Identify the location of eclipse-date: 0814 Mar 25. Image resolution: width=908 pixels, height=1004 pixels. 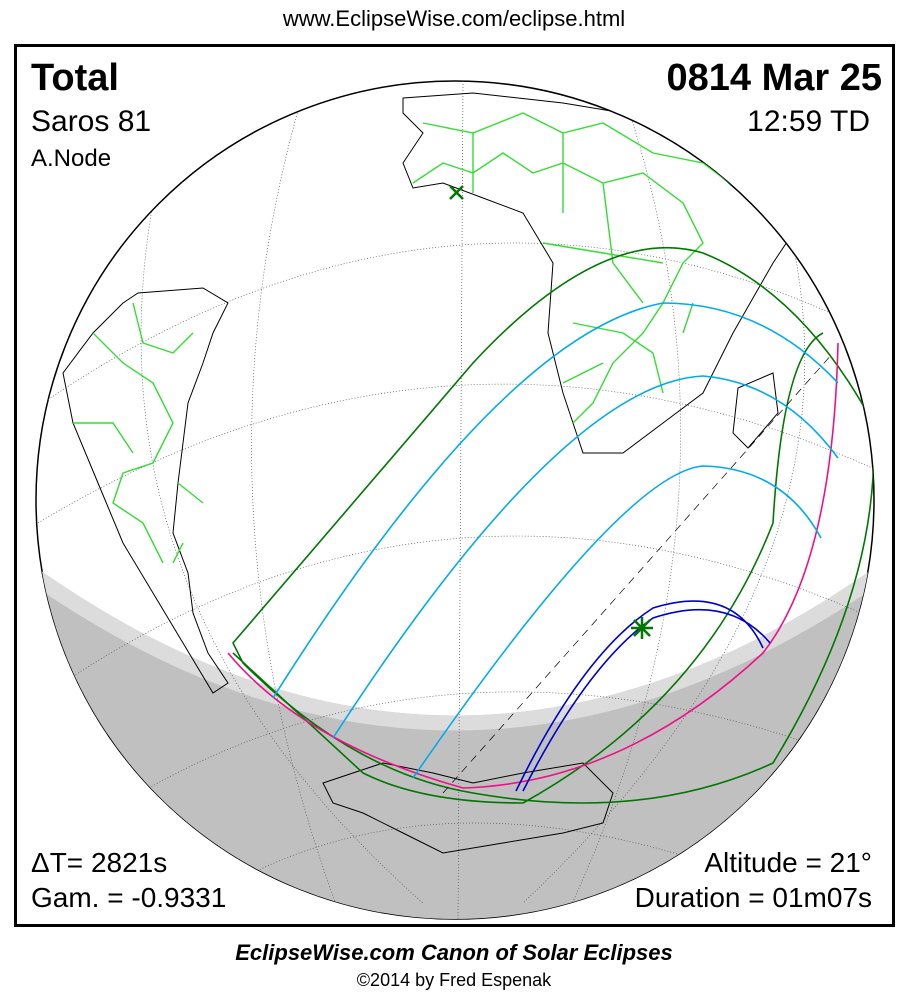
(774, 78).